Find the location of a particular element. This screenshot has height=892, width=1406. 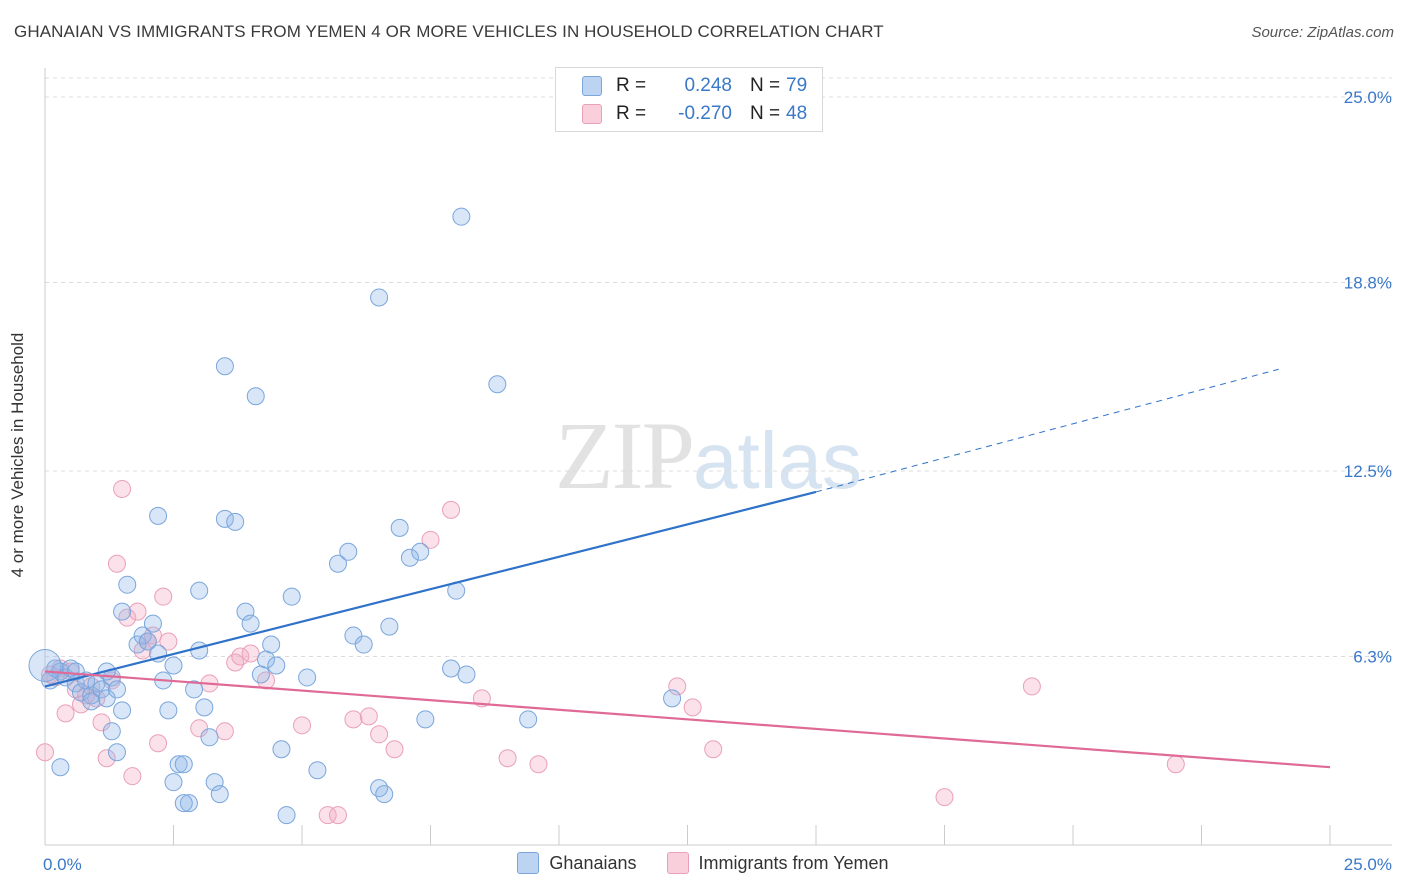

yemen-legend-swatch is located at coordinates (677, 863).